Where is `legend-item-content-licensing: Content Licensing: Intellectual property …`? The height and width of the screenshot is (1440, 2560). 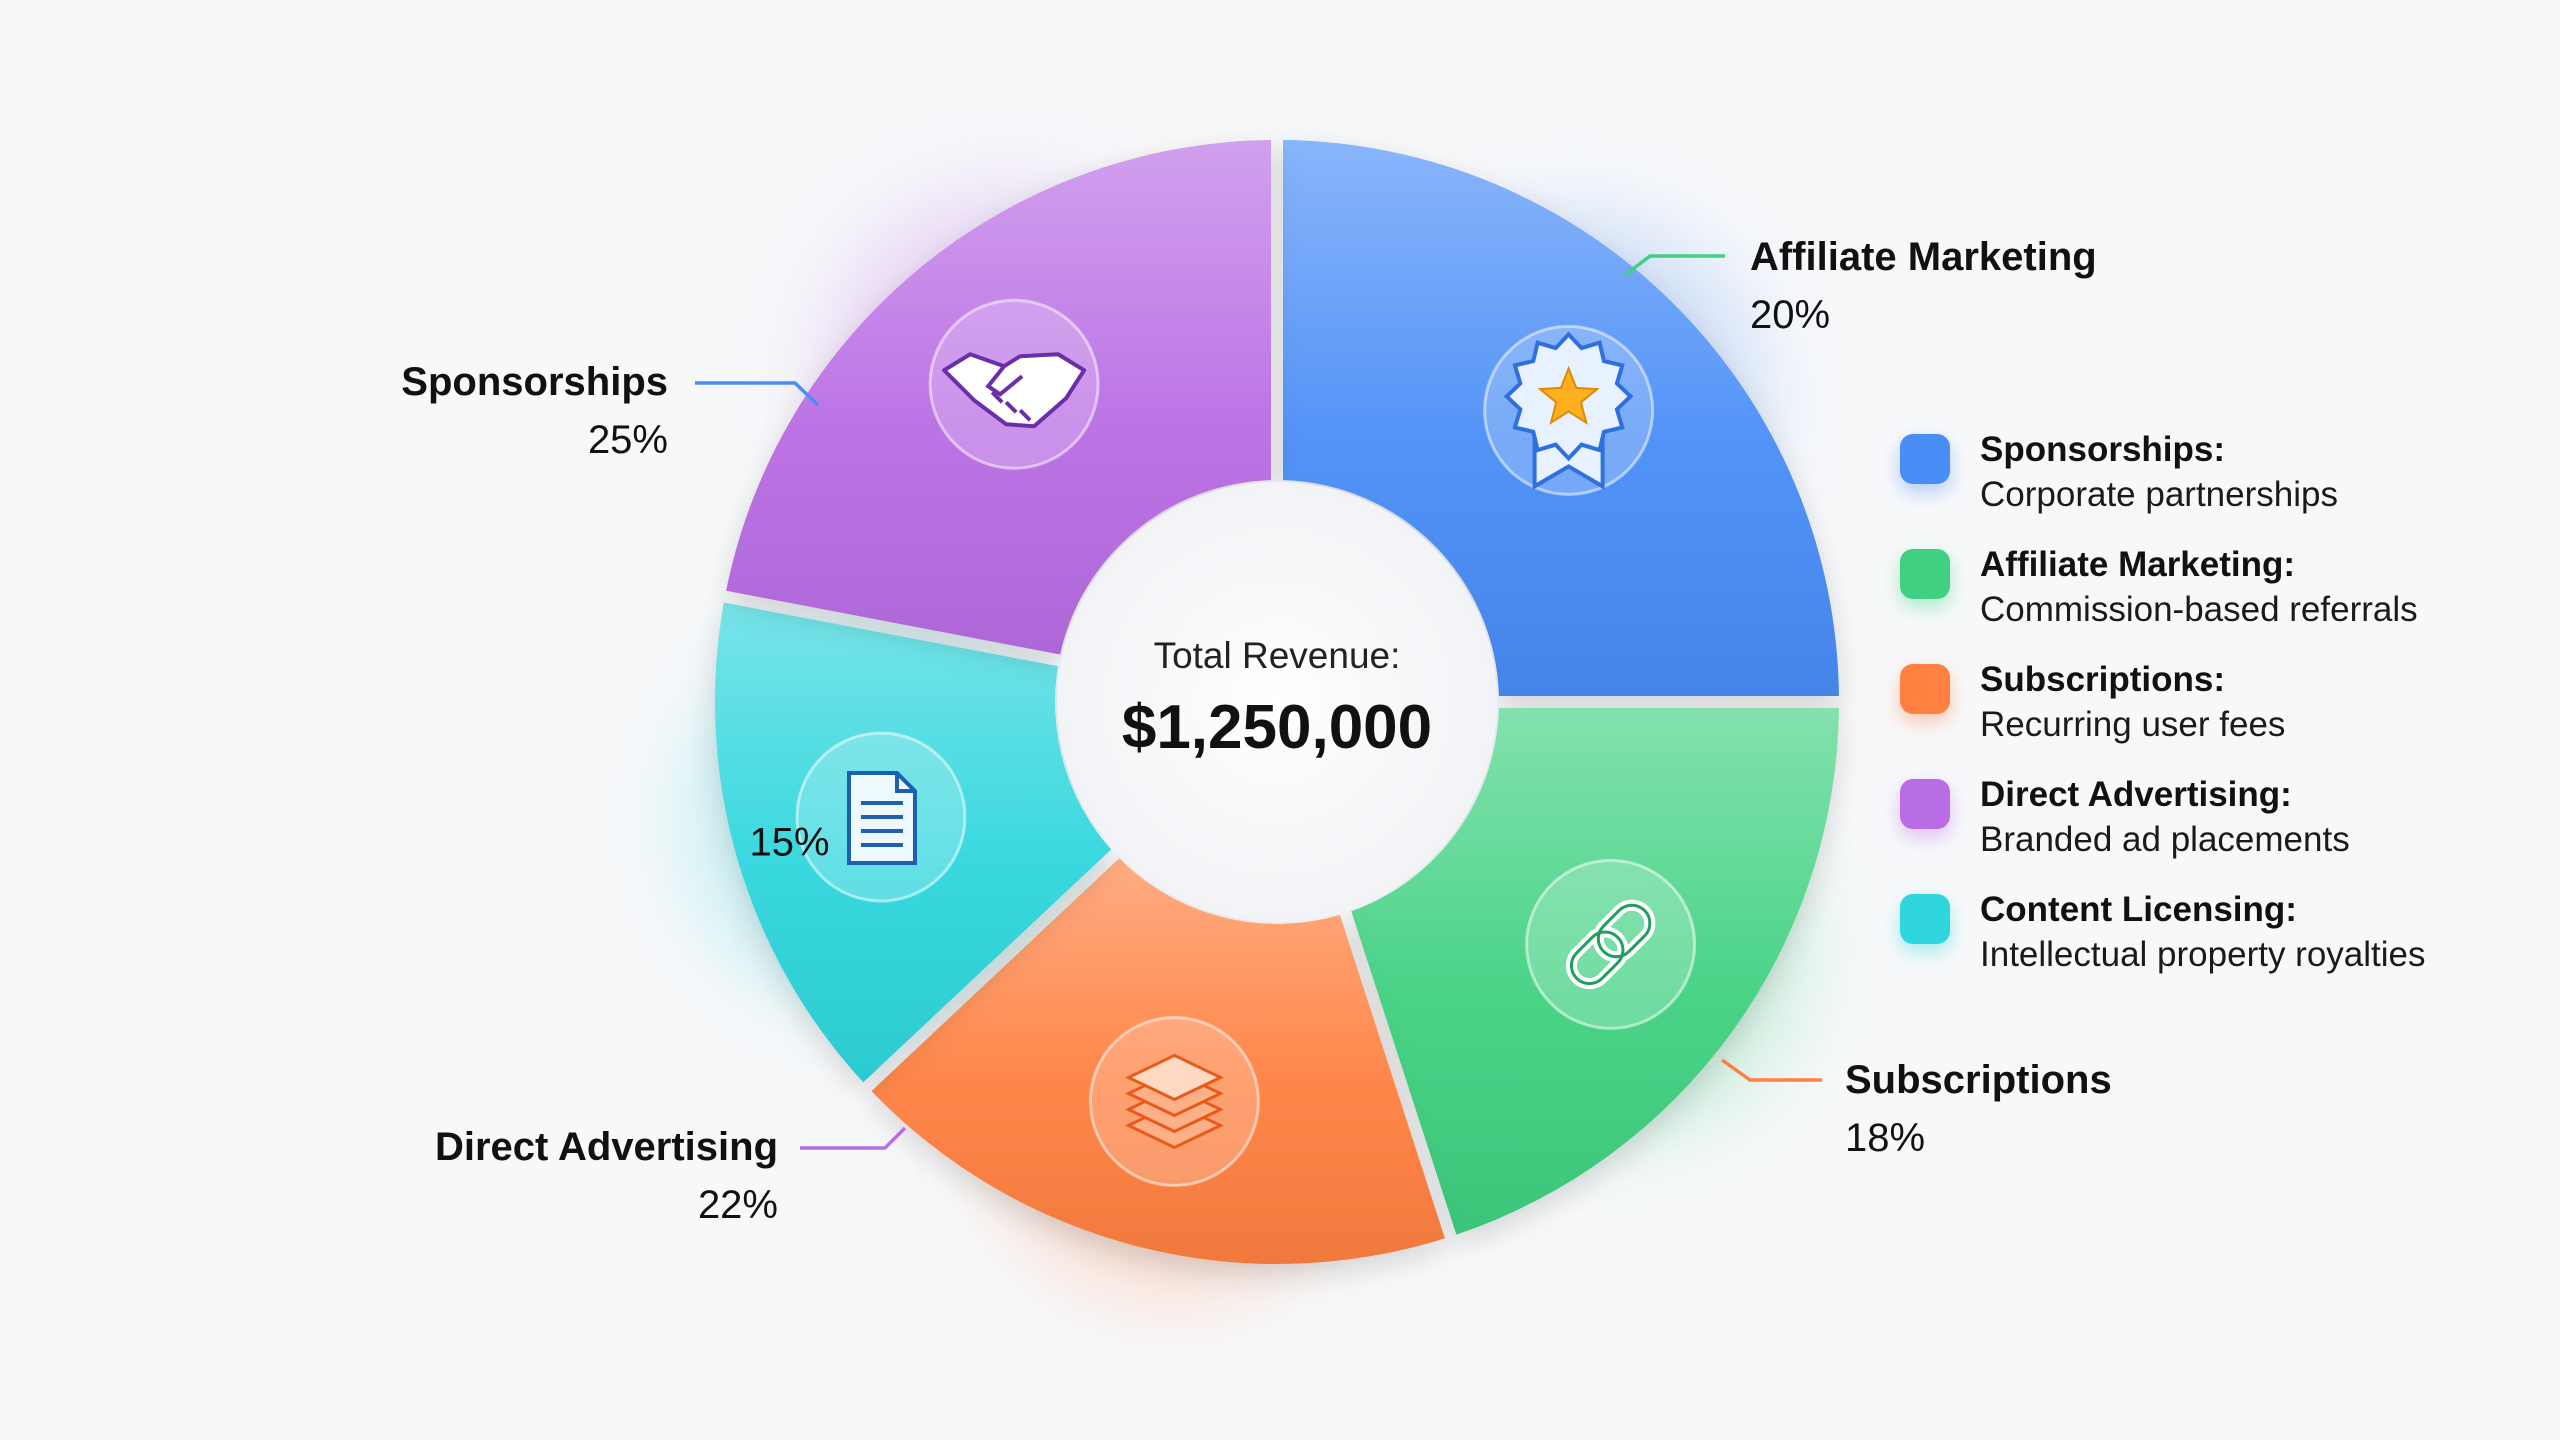
legend-item-content-licensing: Content Licensing: Intellectual property … is located at coordinates (2210, 945).